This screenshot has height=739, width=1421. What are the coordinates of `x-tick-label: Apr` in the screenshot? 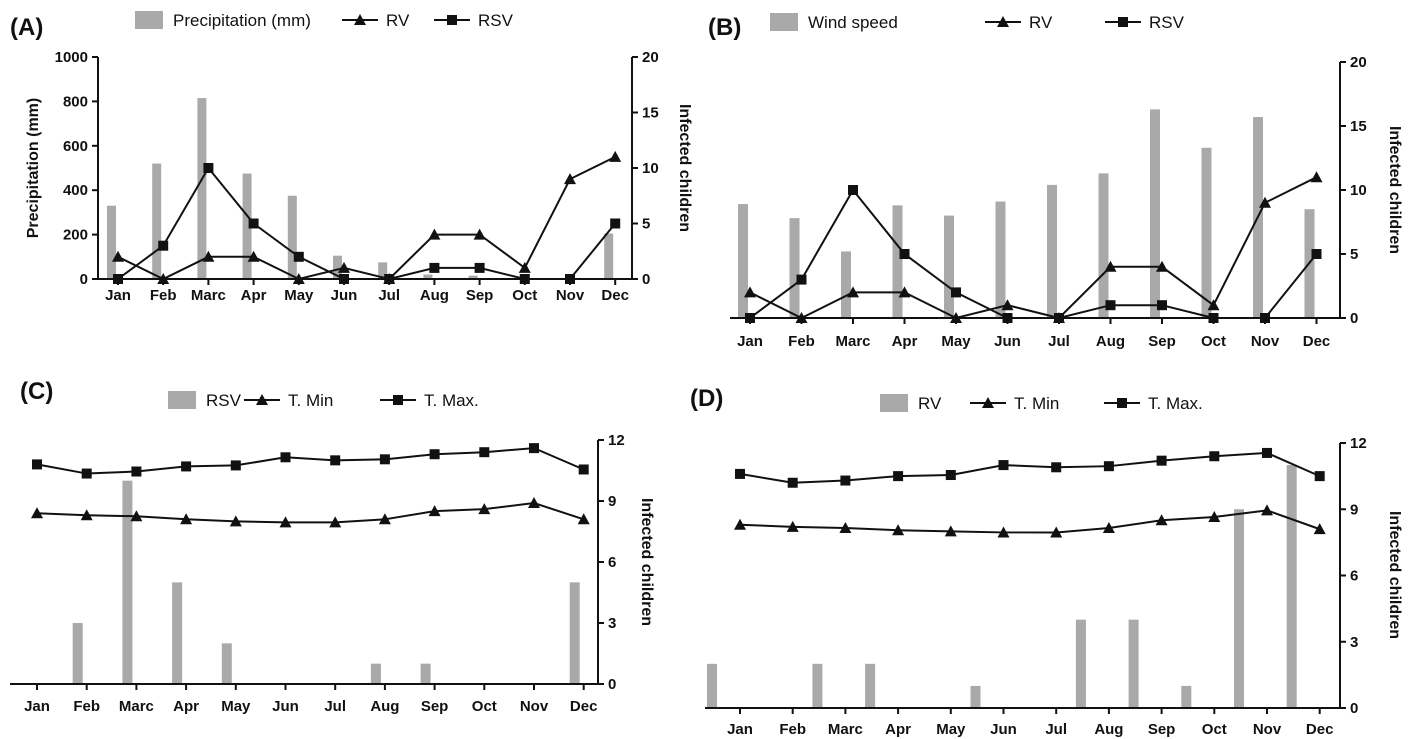 It's located at (898, 729).